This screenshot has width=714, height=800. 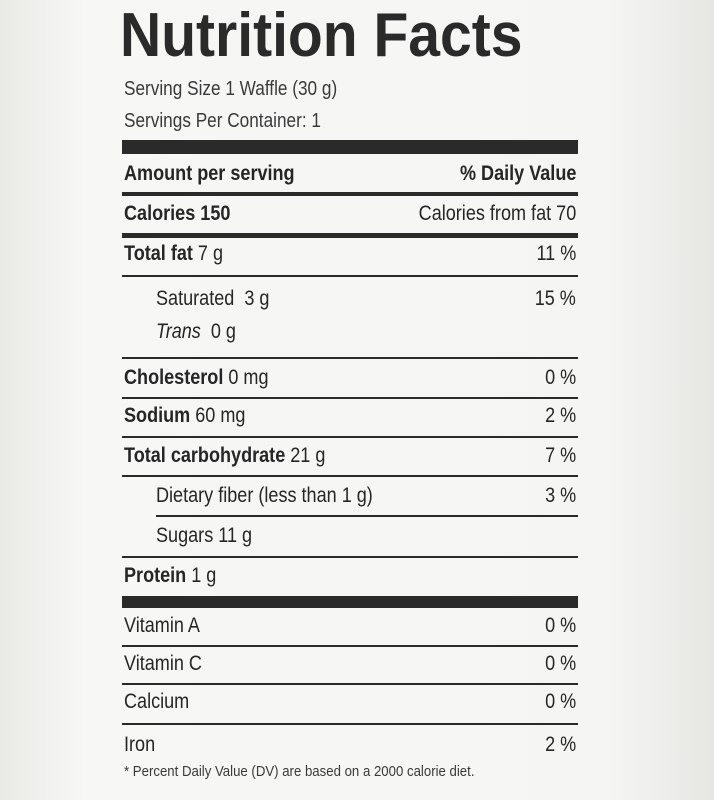 I want to click on amount-header-row: Amount per serving % Daily Value, so click(x=350, y=174).